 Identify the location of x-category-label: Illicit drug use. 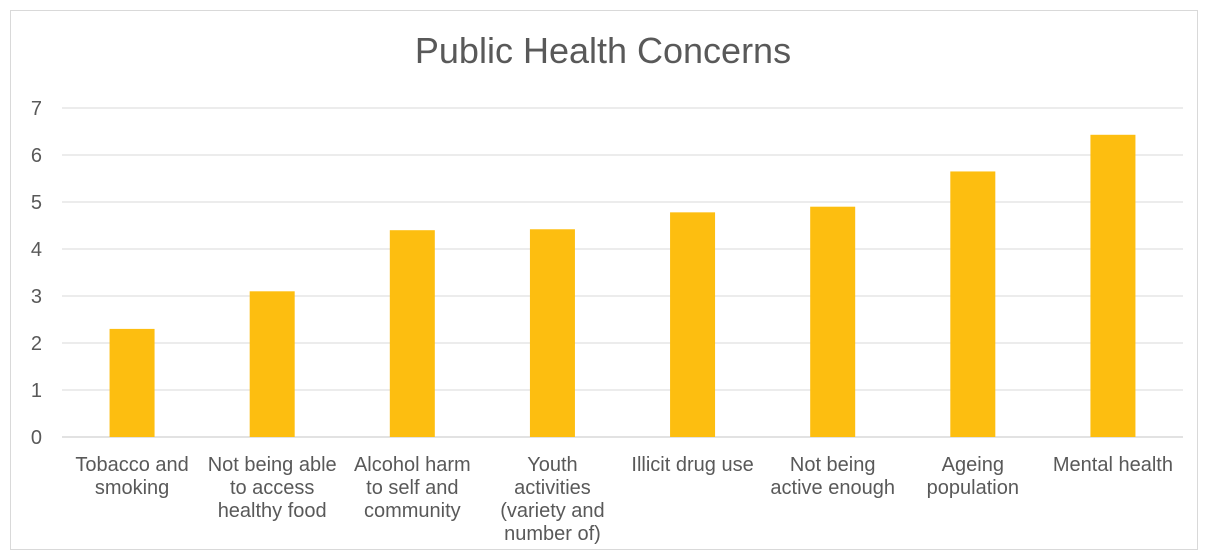
(692, 465).